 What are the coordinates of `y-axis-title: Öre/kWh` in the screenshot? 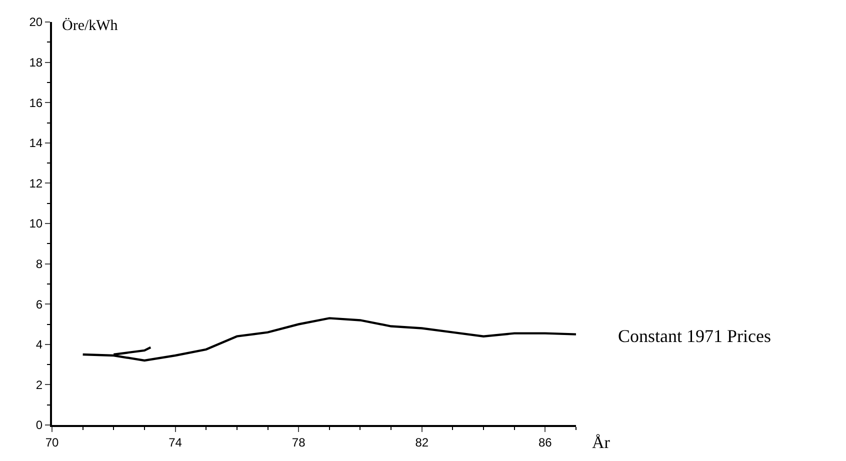 It's located at (90, 25).